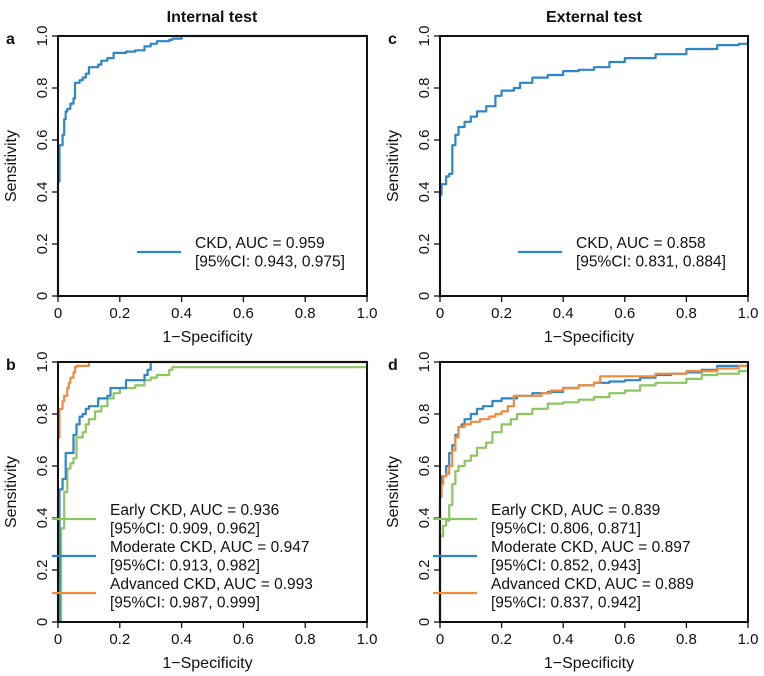 The height and width of the screenshot is (676, 764). I want to click on legend-ci: [95%CI: 0.909, 0.962], so click(185, 529).